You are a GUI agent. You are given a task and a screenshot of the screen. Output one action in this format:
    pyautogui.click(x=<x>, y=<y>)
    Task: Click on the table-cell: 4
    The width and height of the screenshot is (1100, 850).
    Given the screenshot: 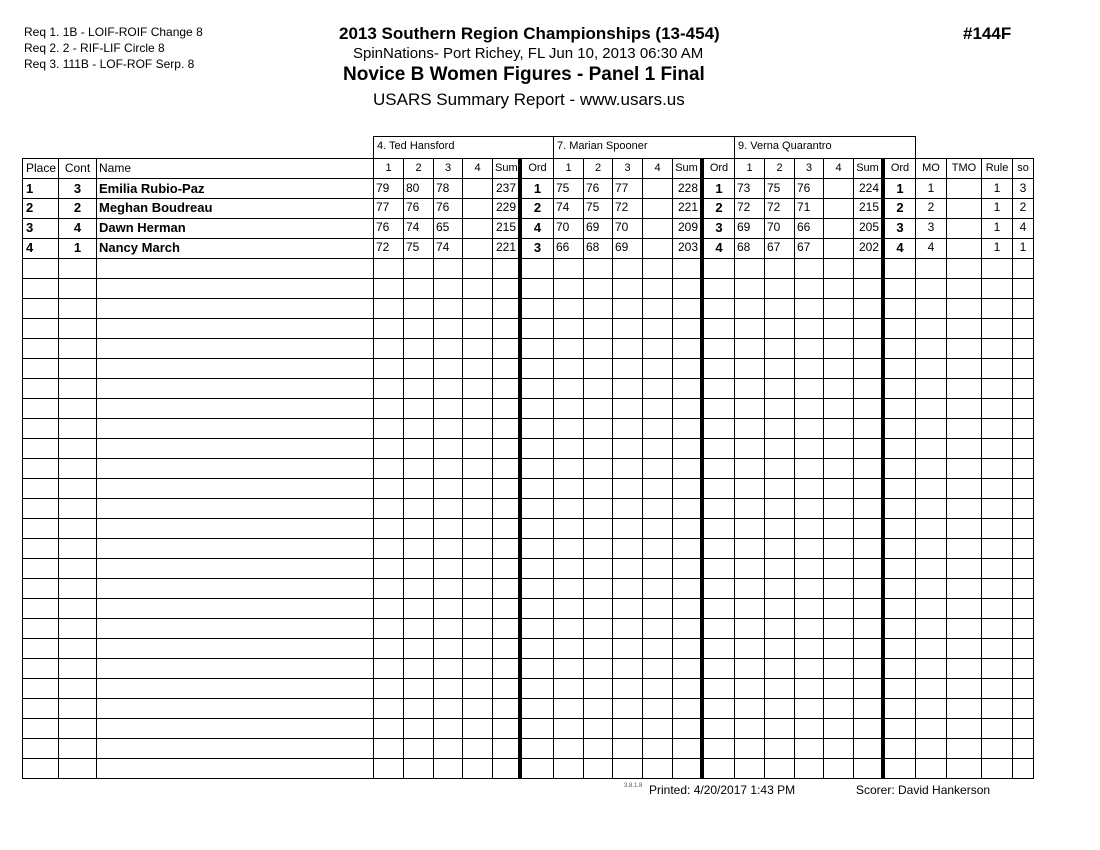 What is the action you would take?
    pyautogui.click(x=40, y=248)
    